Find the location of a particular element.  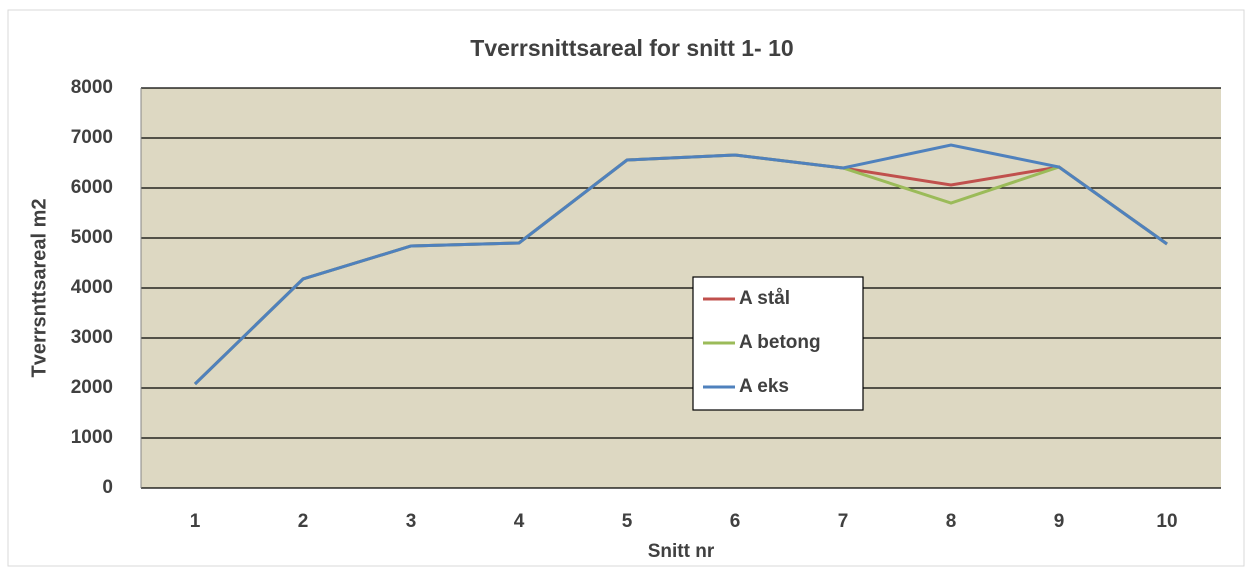

x-tick-label: 1 is located at coordinates (195, 521).